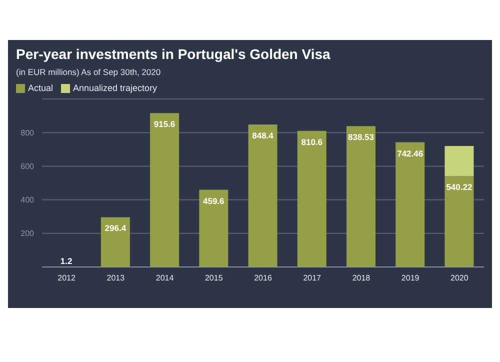  I want to click on x-tick-label: 2014, so click(165, 278).